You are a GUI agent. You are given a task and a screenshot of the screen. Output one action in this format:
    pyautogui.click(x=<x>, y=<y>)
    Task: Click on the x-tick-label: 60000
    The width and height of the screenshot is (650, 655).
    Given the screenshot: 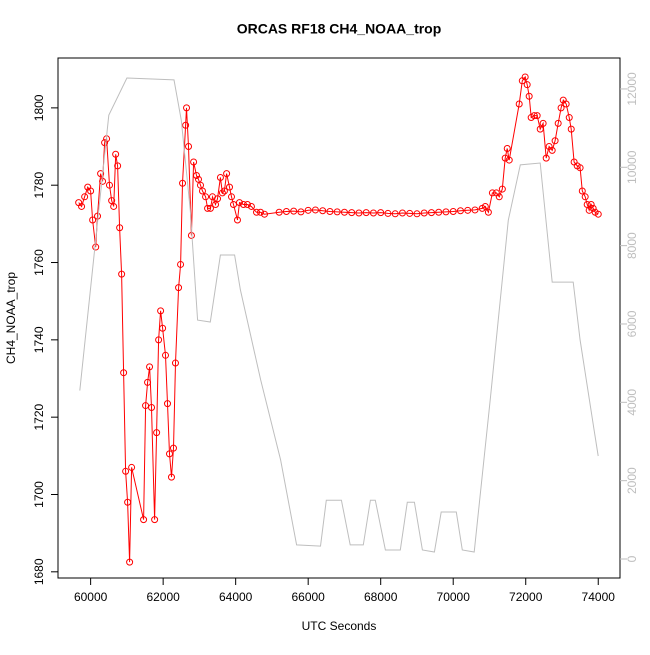 What is the action you would take?
    pyautogui.click(x=91, y=597)
    